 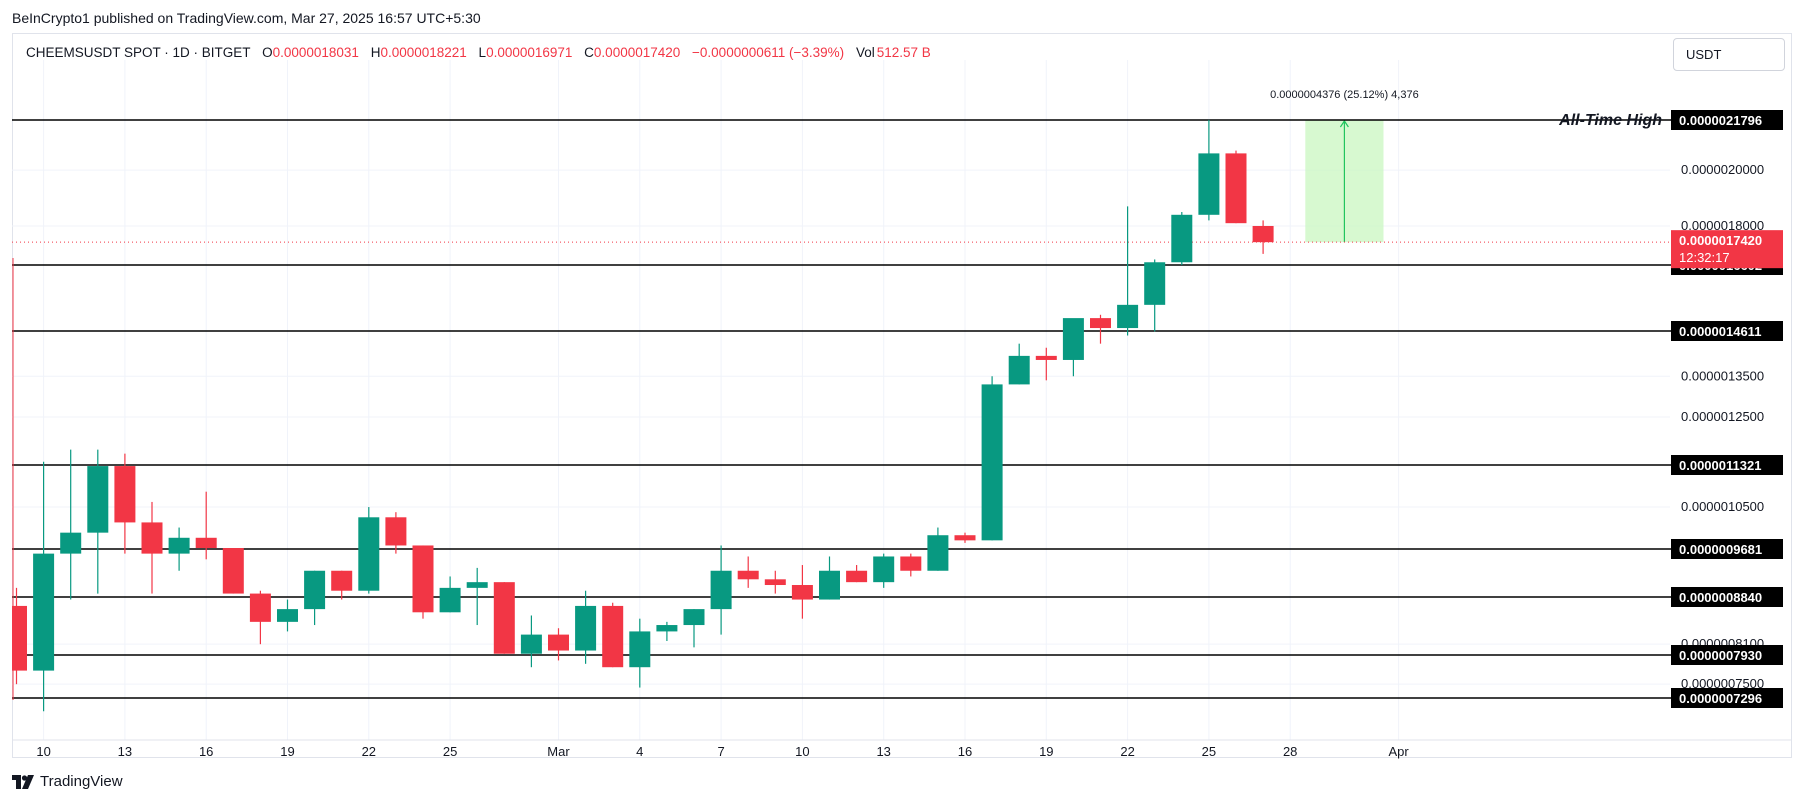 What do you see at coordinates (903, 52) in the screenshot?
I see `volume-value: 512.57 B` at bounding box center [903, 52].